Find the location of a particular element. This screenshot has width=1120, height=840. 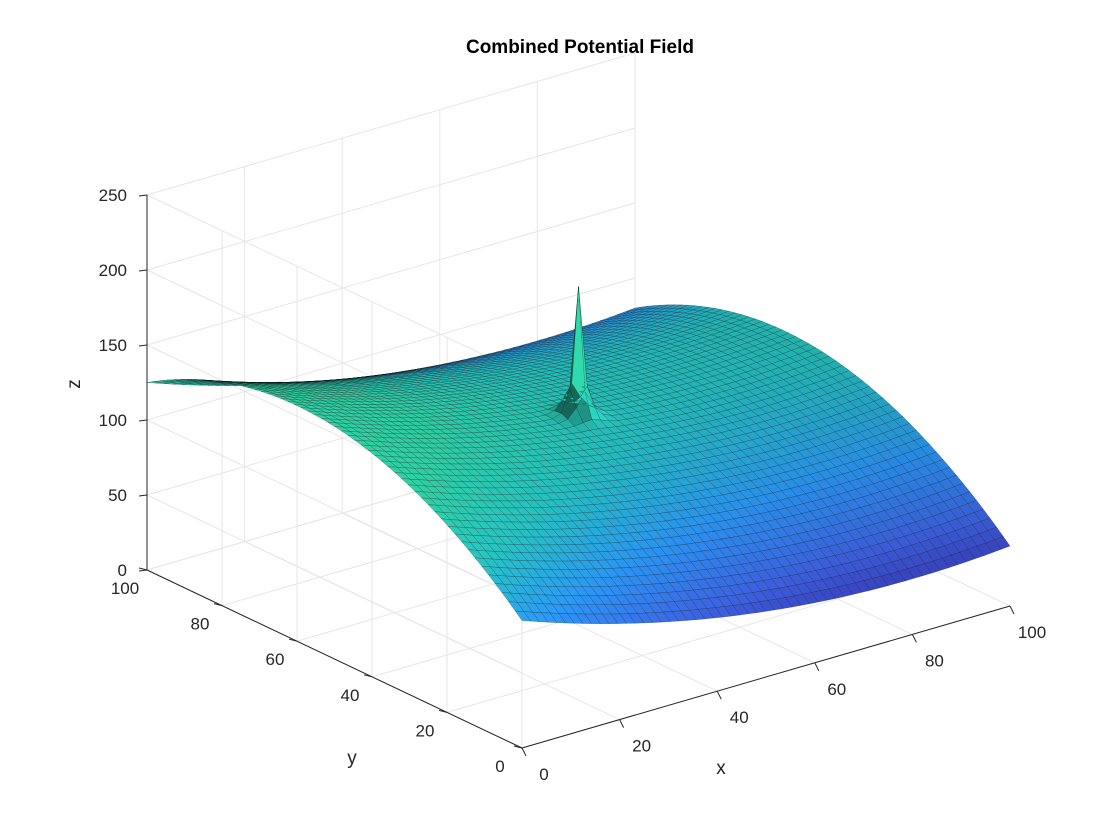

surface-patch is located at coordinates (1002, 543).